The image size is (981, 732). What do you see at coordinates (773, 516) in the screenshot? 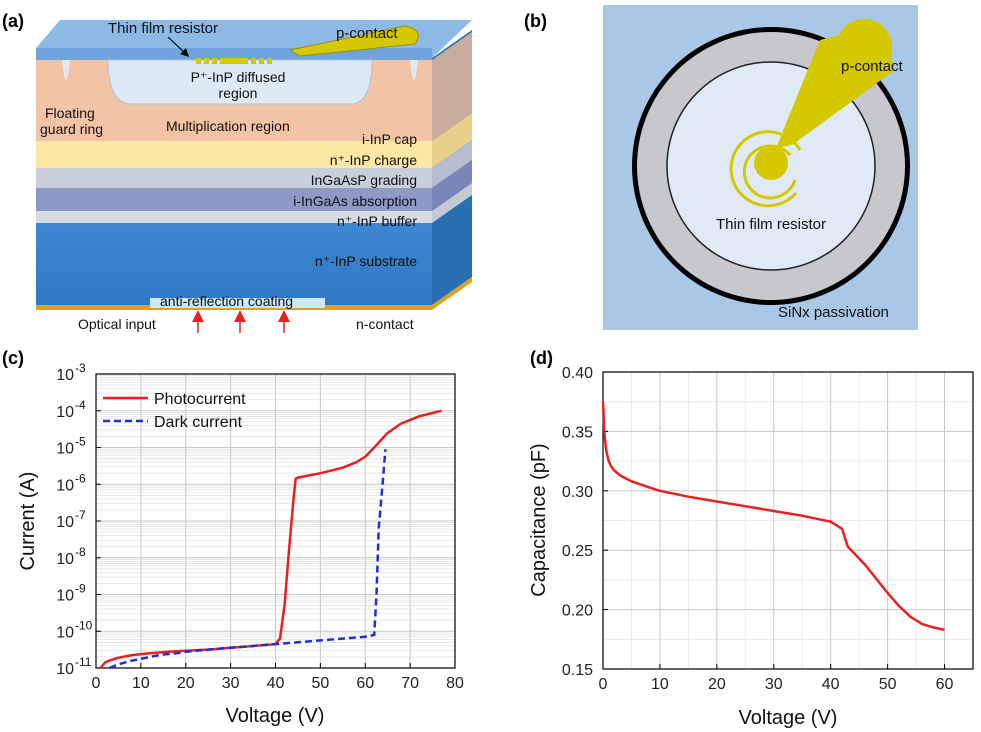
I see `capacitance-line` at bounding box center [773, 516].